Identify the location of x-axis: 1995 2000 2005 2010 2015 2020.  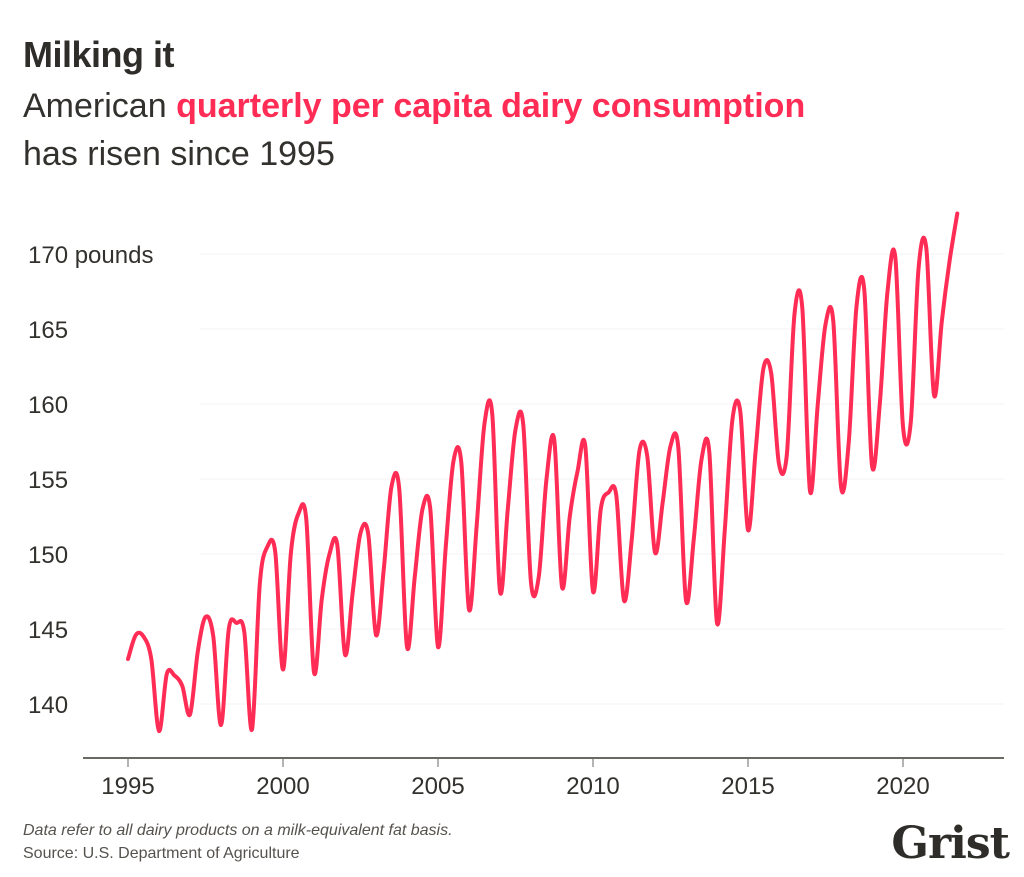
(543, 778).